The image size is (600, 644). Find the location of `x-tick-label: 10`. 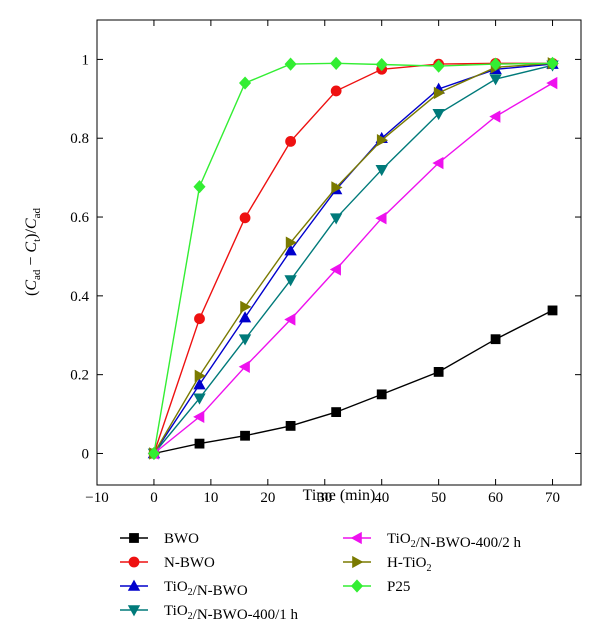

x-tick-label: 10 is located at coordinates (210, 498).